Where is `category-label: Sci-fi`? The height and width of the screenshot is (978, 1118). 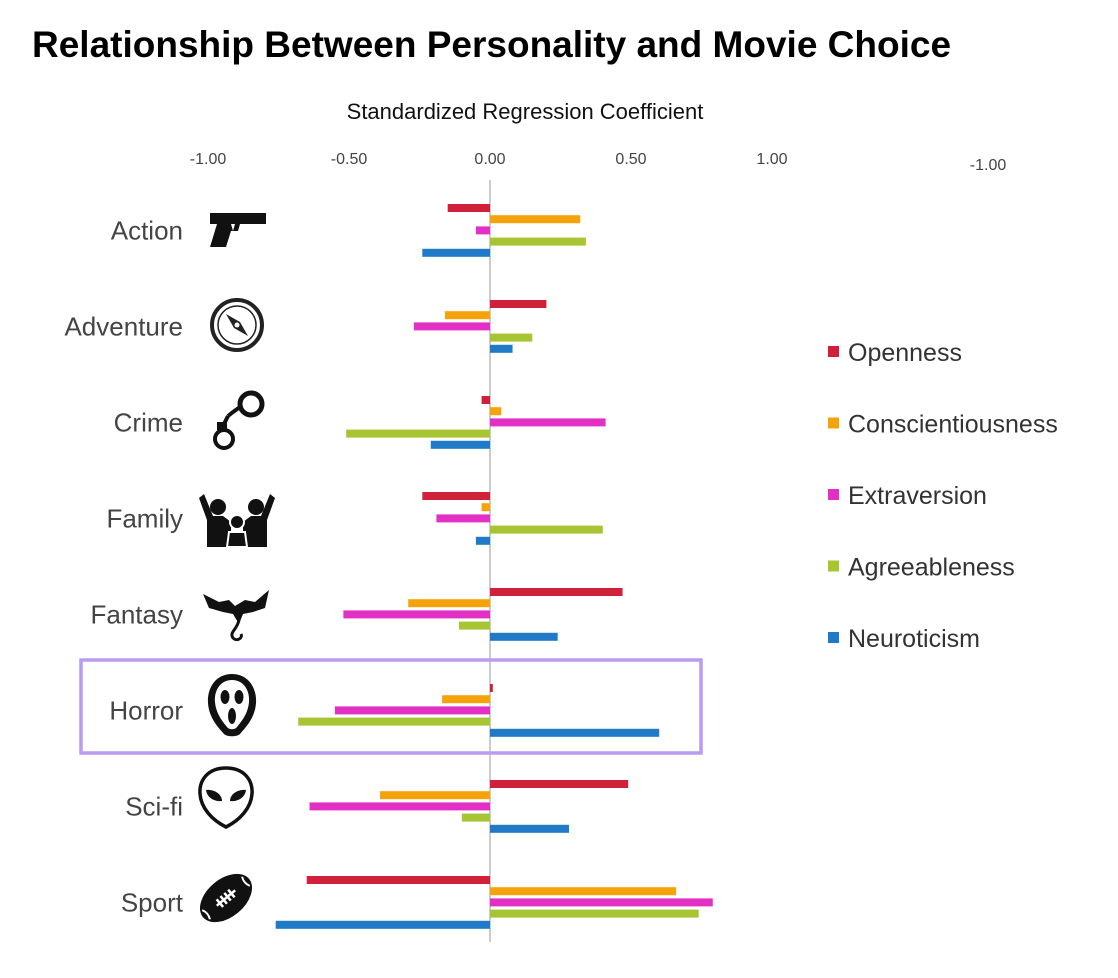
category-label: Sci-fi is located at coordinates (154, 806).